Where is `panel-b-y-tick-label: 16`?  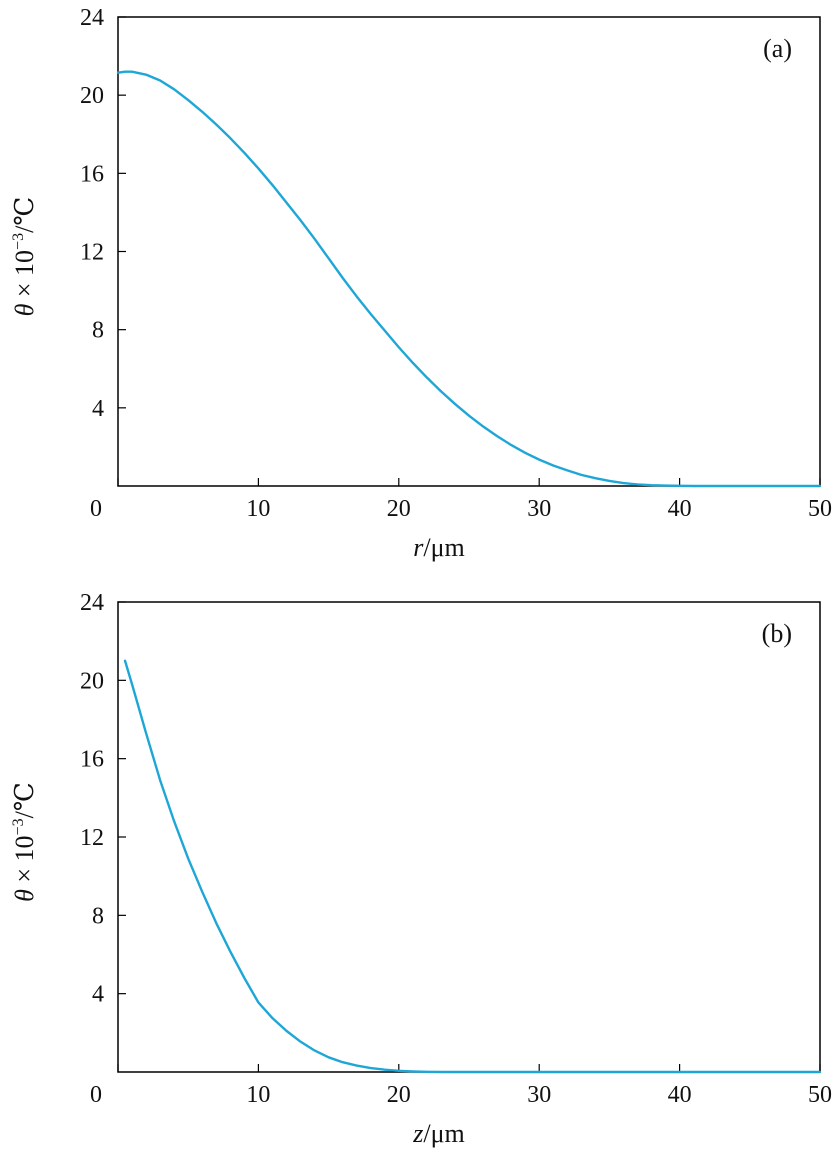 panel-b-y-tick-label: 16 is located at coordinates (92, 760).